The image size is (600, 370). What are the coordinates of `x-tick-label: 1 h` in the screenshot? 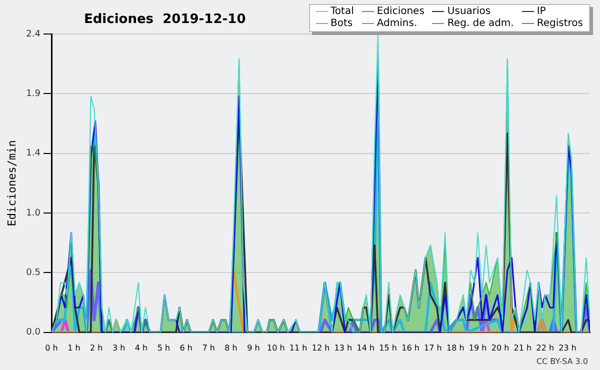 It's located at (74, 347).